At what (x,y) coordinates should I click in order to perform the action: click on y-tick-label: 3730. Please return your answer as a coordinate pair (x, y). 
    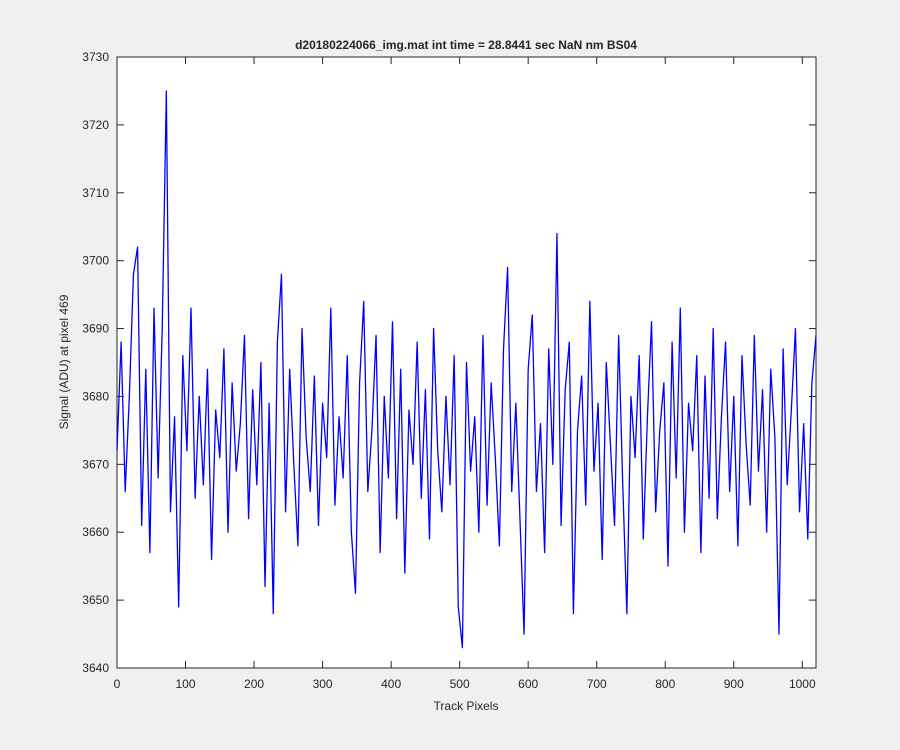
    Looking at the image, I should click on (95, 57).